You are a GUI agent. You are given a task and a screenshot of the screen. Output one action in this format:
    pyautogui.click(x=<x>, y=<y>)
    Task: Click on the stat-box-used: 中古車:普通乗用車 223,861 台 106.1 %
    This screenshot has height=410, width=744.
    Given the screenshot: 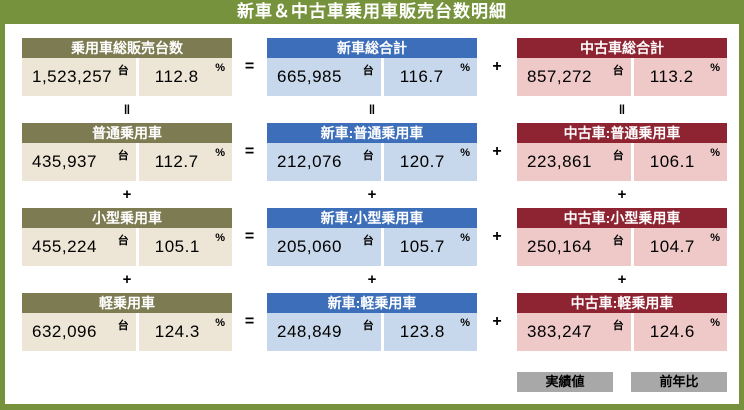 What is the action you would take?
    pyautogui.click(x=622, y=152)
    